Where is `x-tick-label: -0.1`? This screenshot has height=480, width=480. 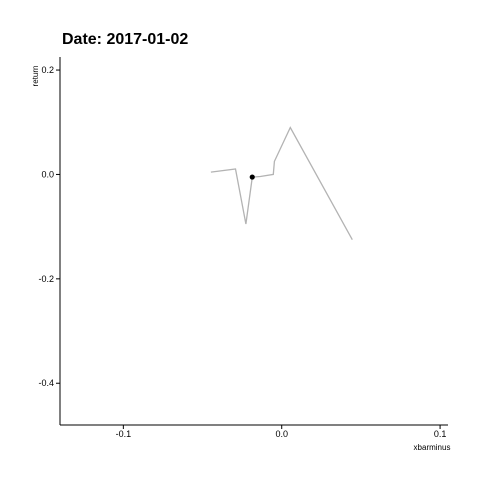
x-tick-label: -0.1 is located at coordinates (124, 434).